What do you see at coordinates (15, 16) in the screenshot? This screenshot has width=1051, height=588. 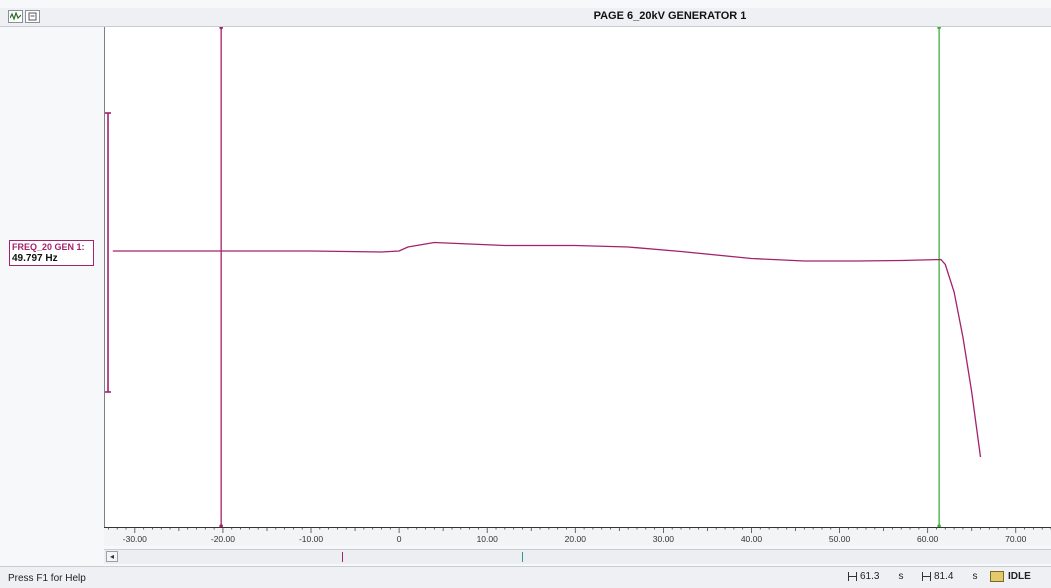 I see `waveform-icon` at bounding box center [15, 16].